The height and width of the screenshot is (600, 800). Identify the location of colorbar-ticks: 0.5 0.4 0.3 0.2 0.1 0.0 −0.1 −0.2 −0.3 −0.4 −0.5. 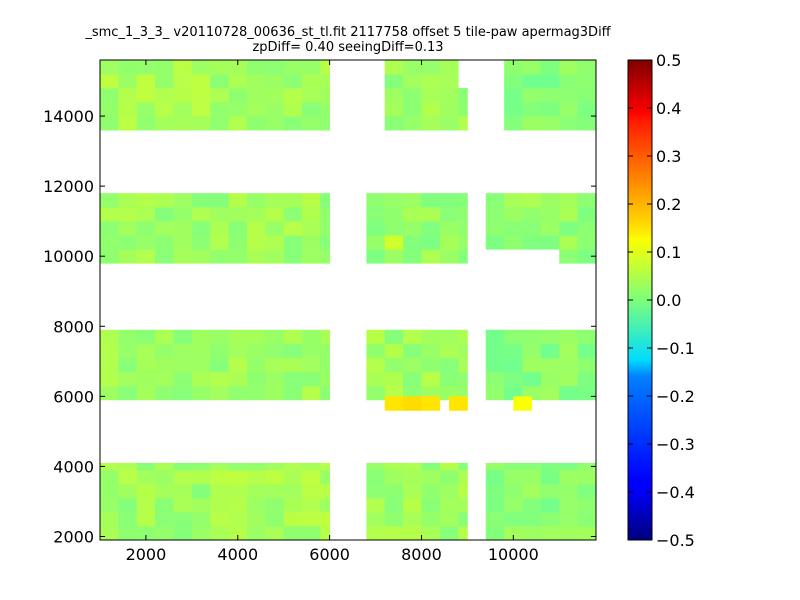
(661, 300).